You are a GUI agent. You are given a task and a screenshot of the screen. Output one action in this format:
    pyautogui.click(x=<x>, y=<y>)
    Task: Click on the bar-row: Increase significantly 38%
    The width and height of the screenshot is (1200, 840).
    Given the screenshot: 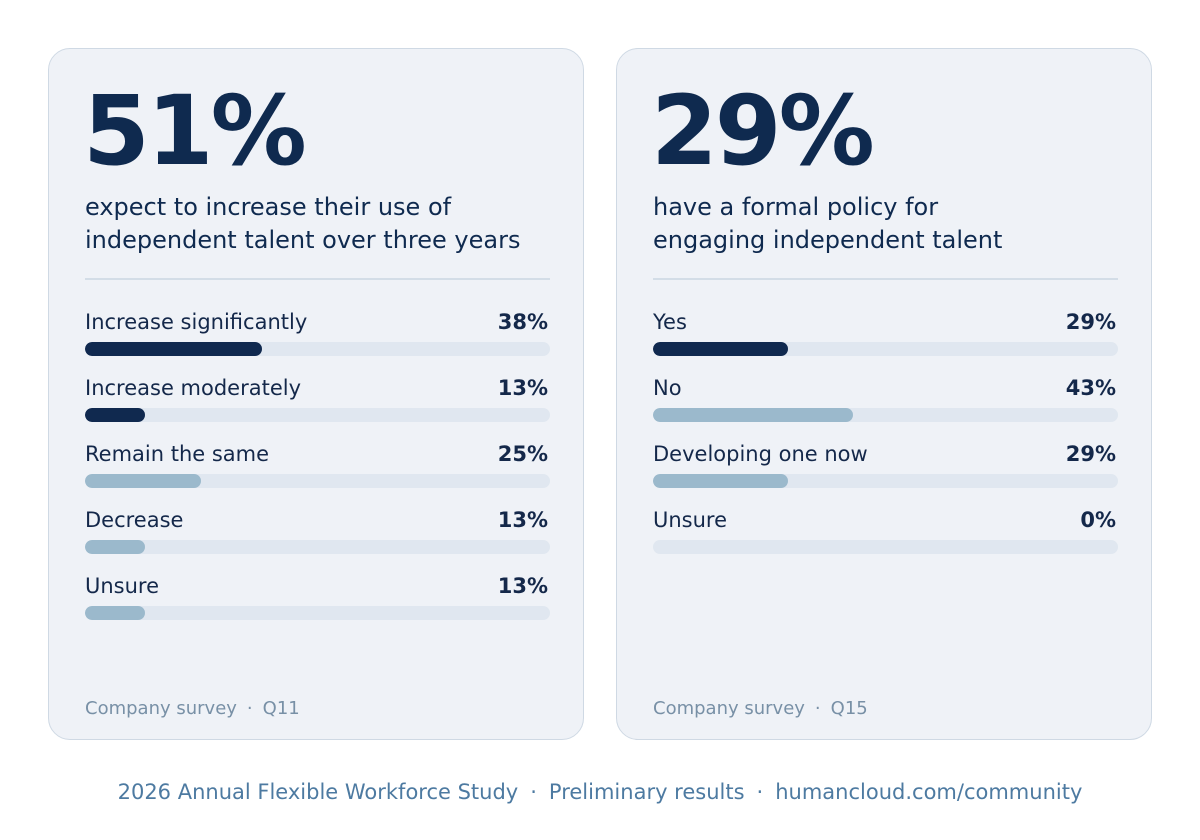 What is the action you would take?
    pyautogui.click(x=317, y=340)
    